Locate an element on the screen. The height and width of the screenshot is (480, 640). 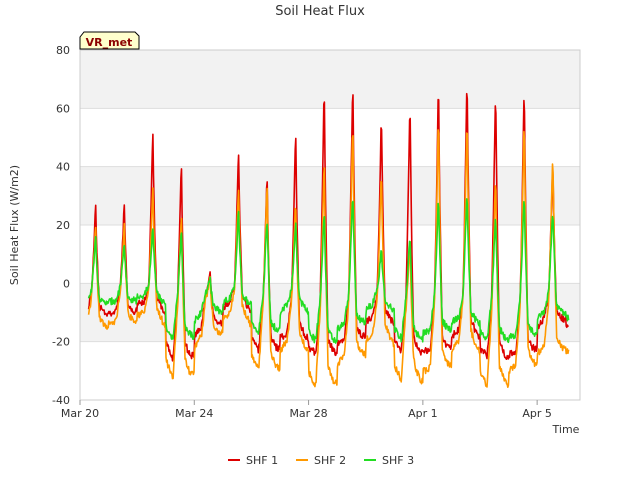
x-tick-label: Apr 1 is located at coordinates (423, 413).